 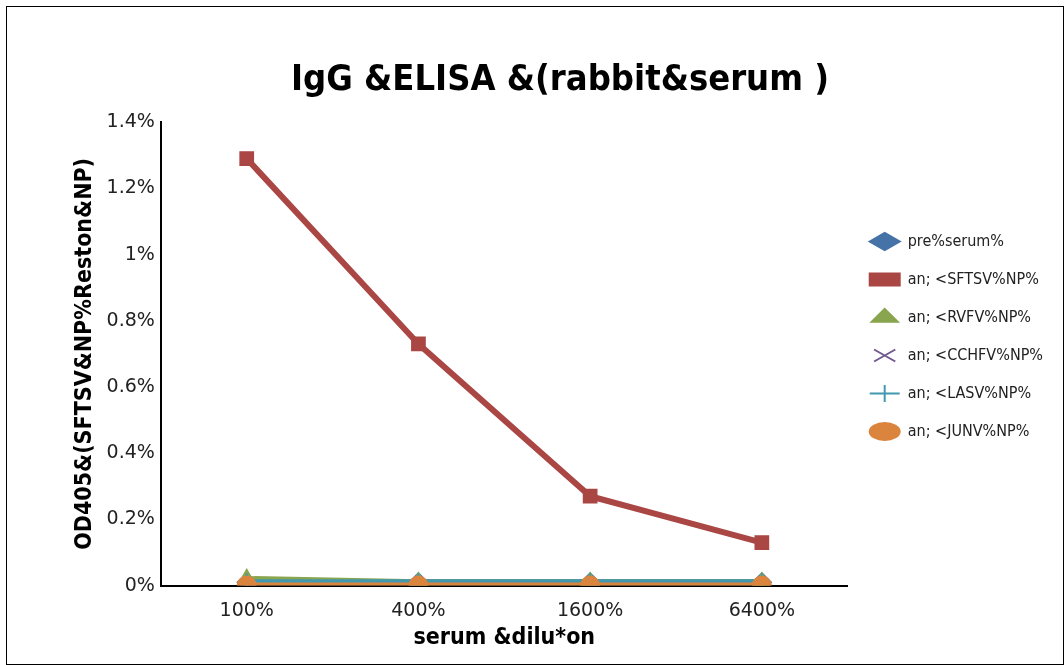 I want to click on y-tick-label: 0.4%, so click(x=130, y=451).